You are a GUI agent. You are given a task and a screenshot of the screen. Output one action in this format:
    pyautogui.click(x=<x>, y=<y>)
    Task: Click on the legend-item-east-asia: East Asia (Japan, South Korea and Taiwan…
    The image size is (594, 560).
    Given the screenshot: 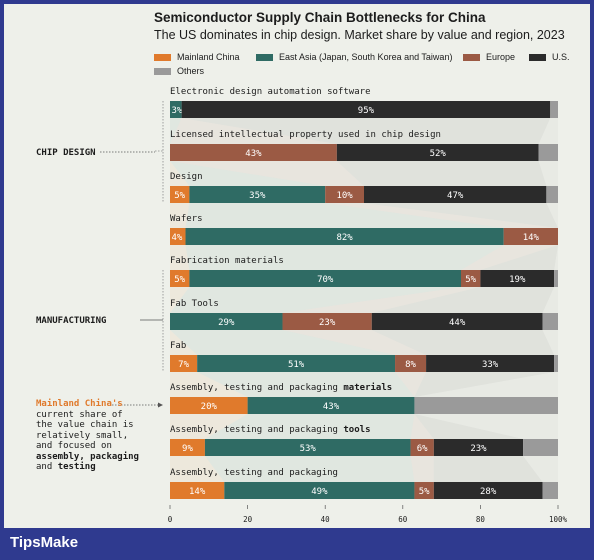 What is the action you would take?
    pyautogui.click(x=354, y=57)
    